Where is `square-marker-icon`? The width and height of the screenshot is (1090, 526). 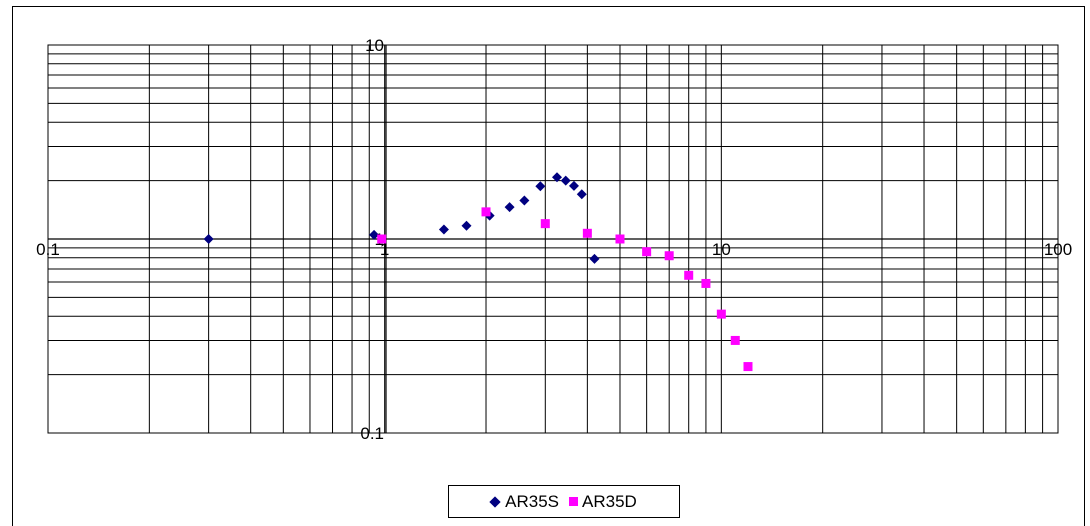 square-marker-icon is located at coordinates (574, 501).